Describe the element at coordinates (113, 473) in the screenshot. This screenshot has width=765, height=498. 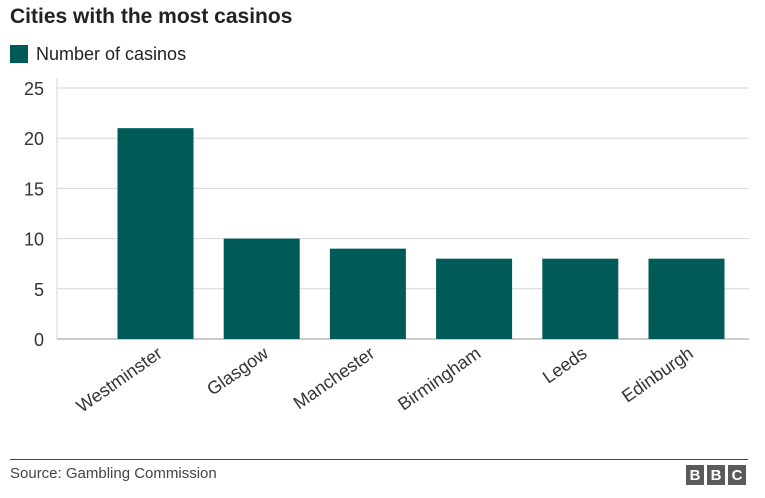
I see `source-note: Source: Gambling Commission` at that location.